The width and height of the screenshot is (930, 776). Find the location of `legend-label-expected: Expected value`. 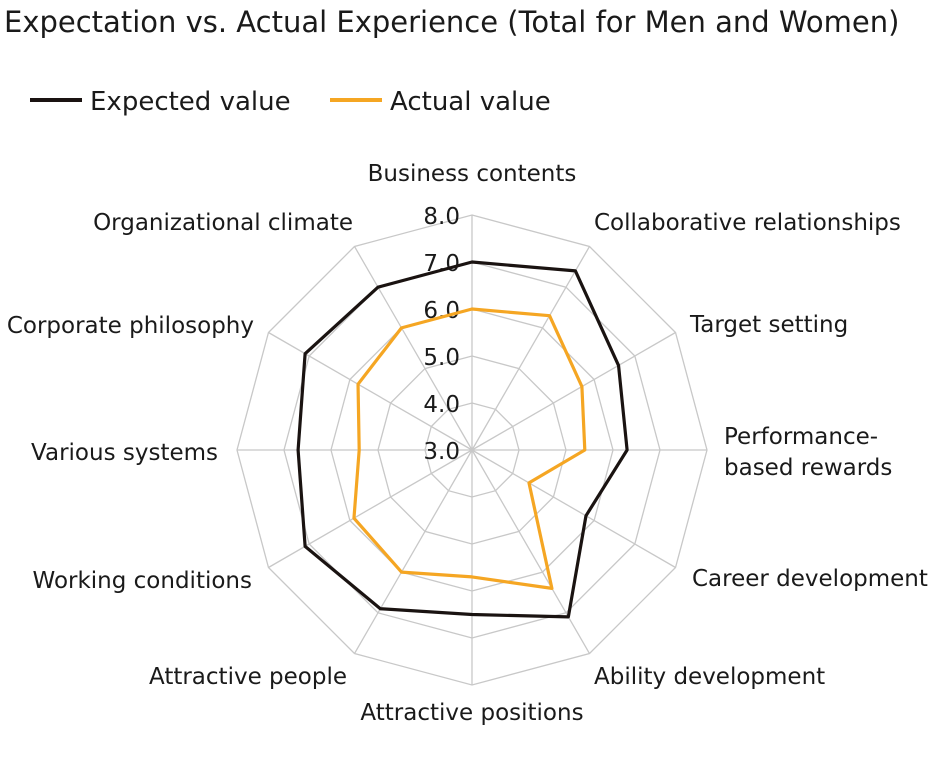

legend-label-expected: Expected value is located at coordinates (190, 102).